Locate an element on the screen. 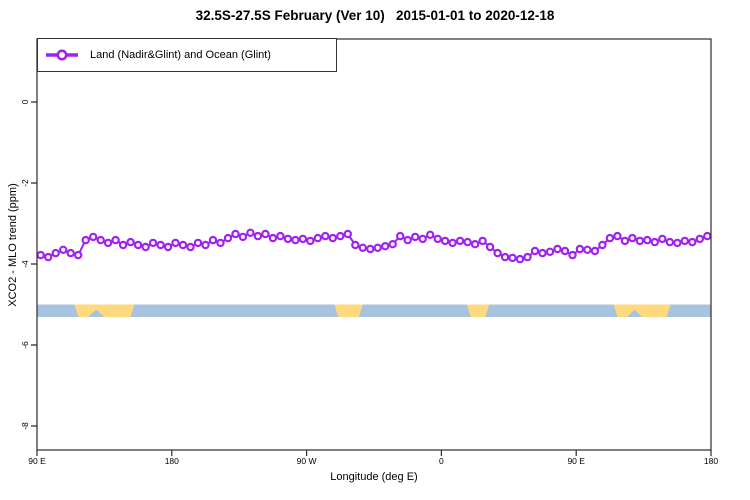 Image resolution: width=750 pixels, height=500 pixels. legend-open-circle-icon is located at coordinates (62, 55).